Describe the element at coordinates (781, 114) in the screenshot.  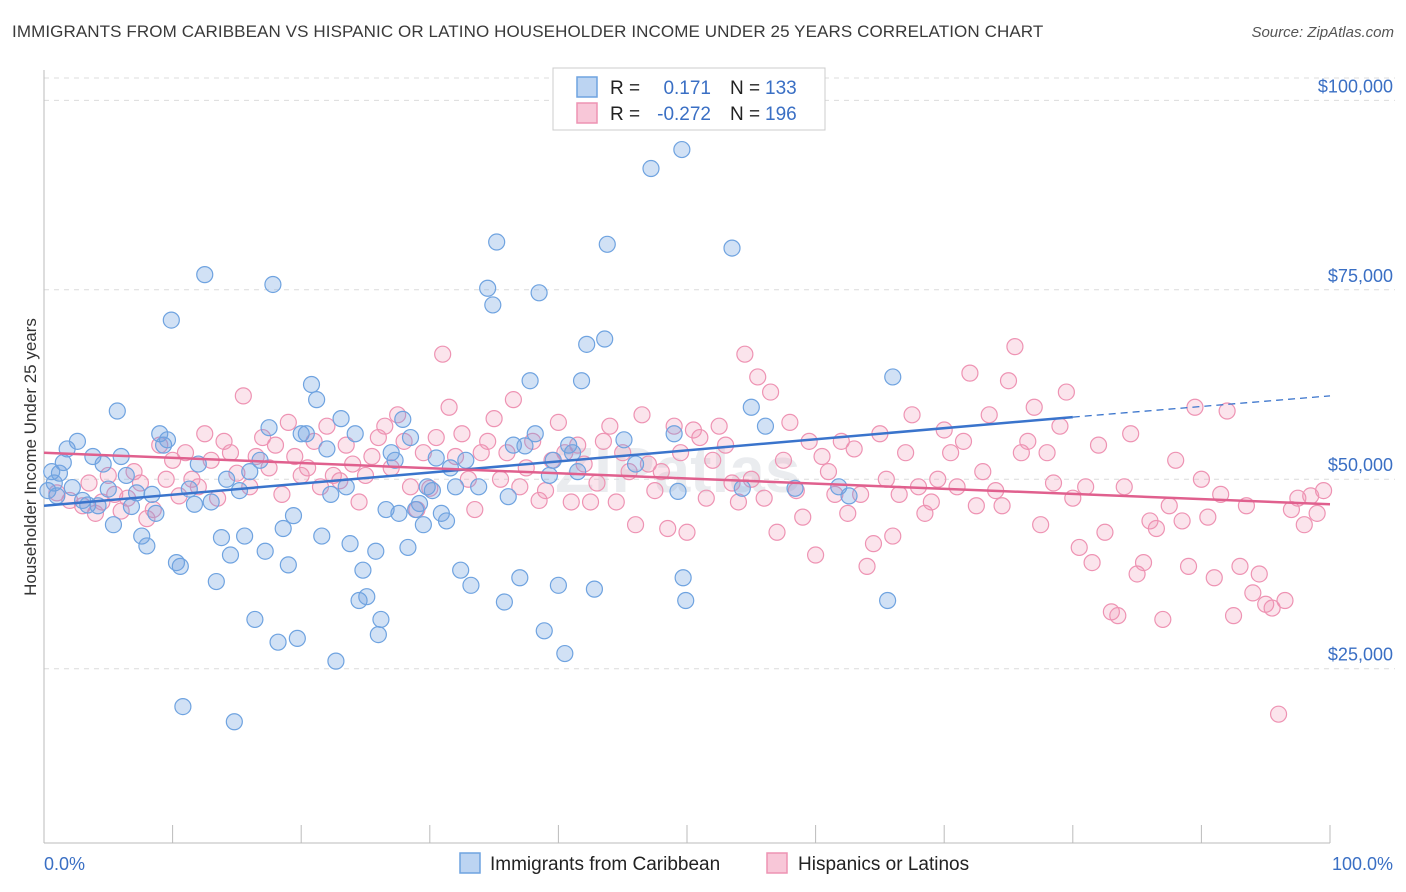
I see `legend-n-value-2: 196` at that location.